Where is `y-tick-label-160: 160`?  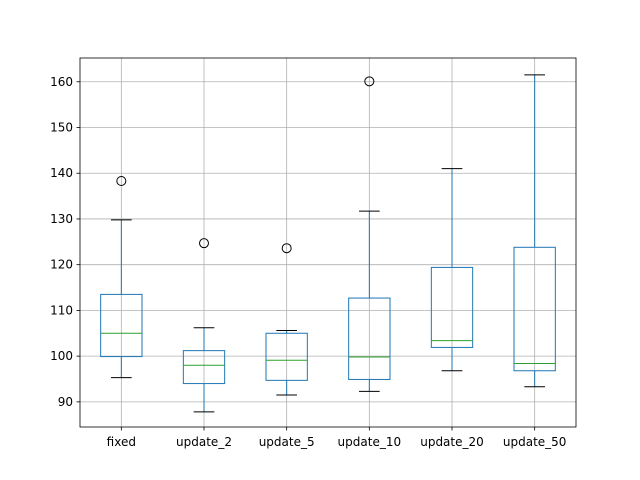
y-tick-label-160: 160 is located at coordinates (61, 82).